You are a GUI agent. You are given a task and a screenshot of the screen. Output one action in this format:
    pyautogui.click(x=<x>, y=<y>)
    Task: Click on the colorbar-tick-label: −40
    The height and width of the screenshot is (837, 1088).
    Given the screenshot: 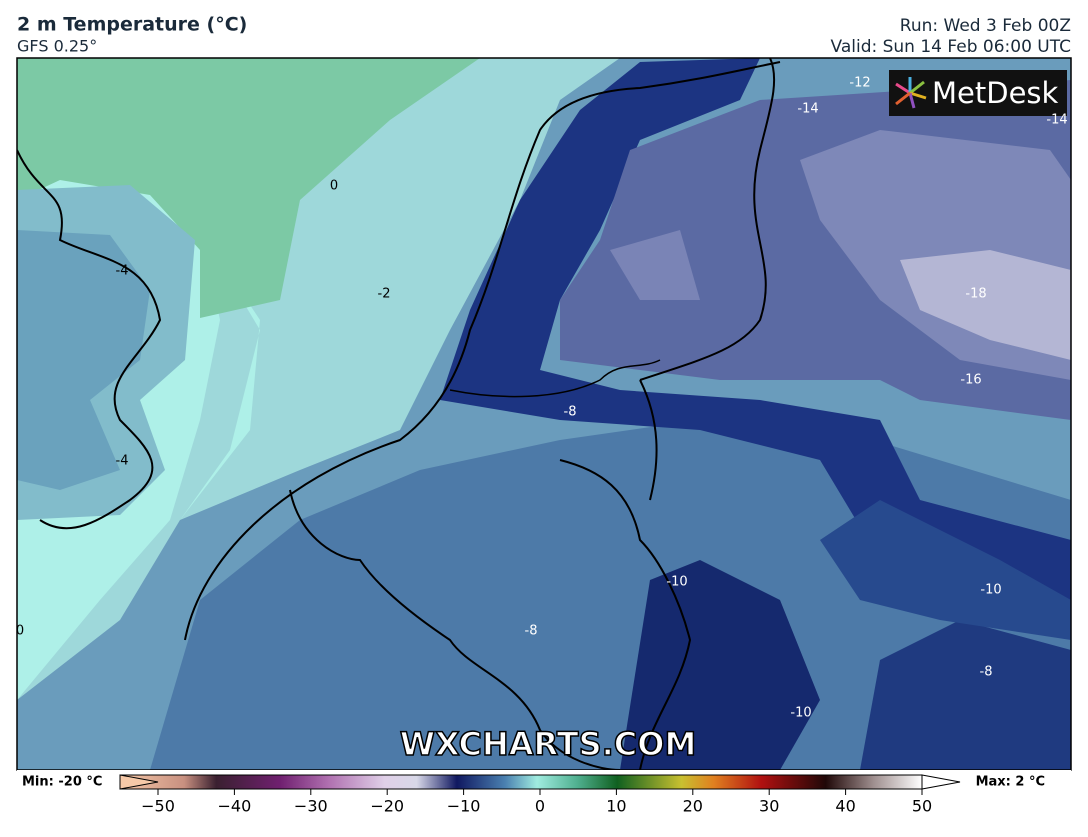 What is the action you would take?
    pyautogui.click(x=235, y=806)
    